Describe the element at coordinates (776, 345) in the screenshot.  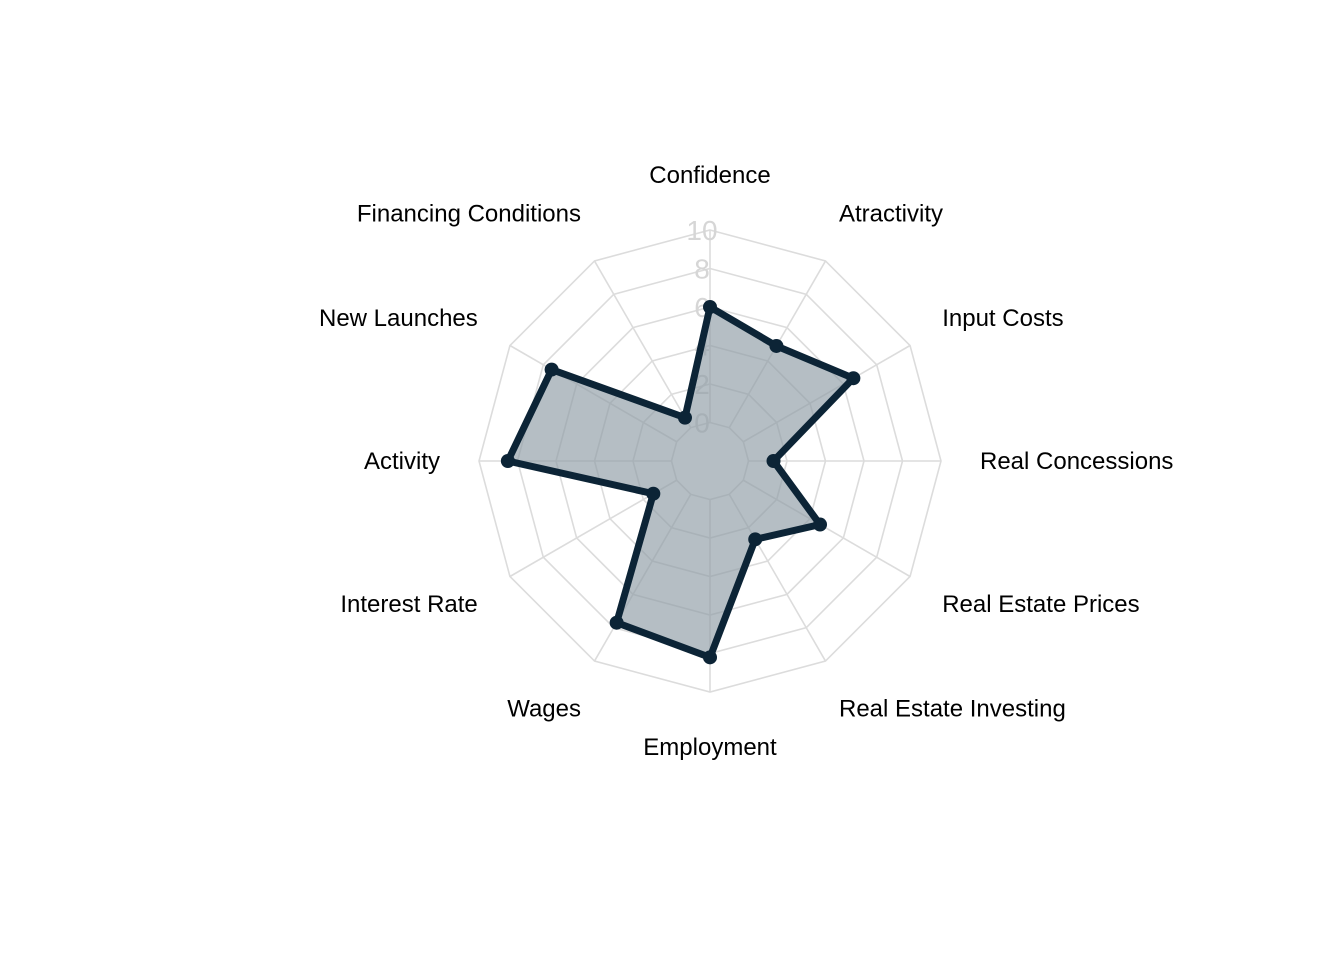
I see `data-point-atractivity` at that location.